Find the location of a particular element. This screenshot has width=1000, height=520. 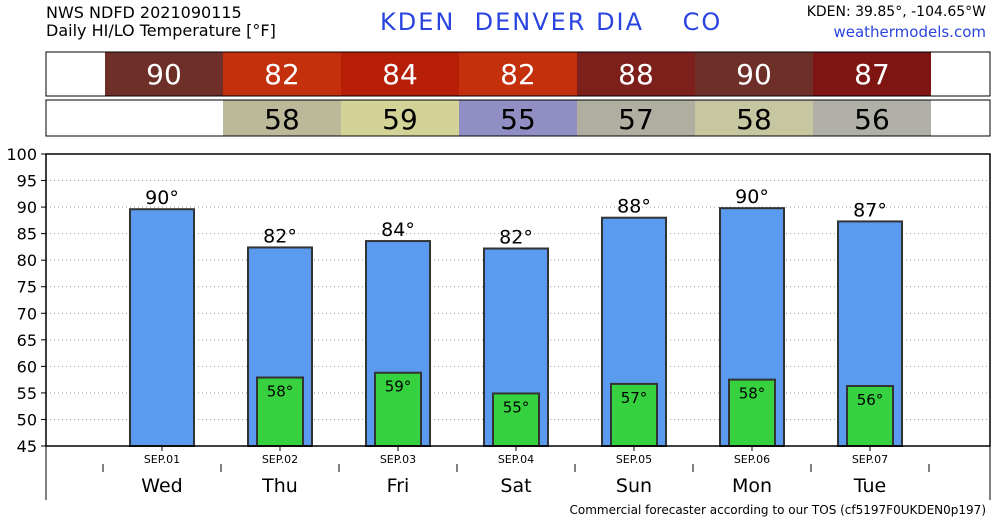

y-tick-label: 45 is located at coordinates (27, 446).